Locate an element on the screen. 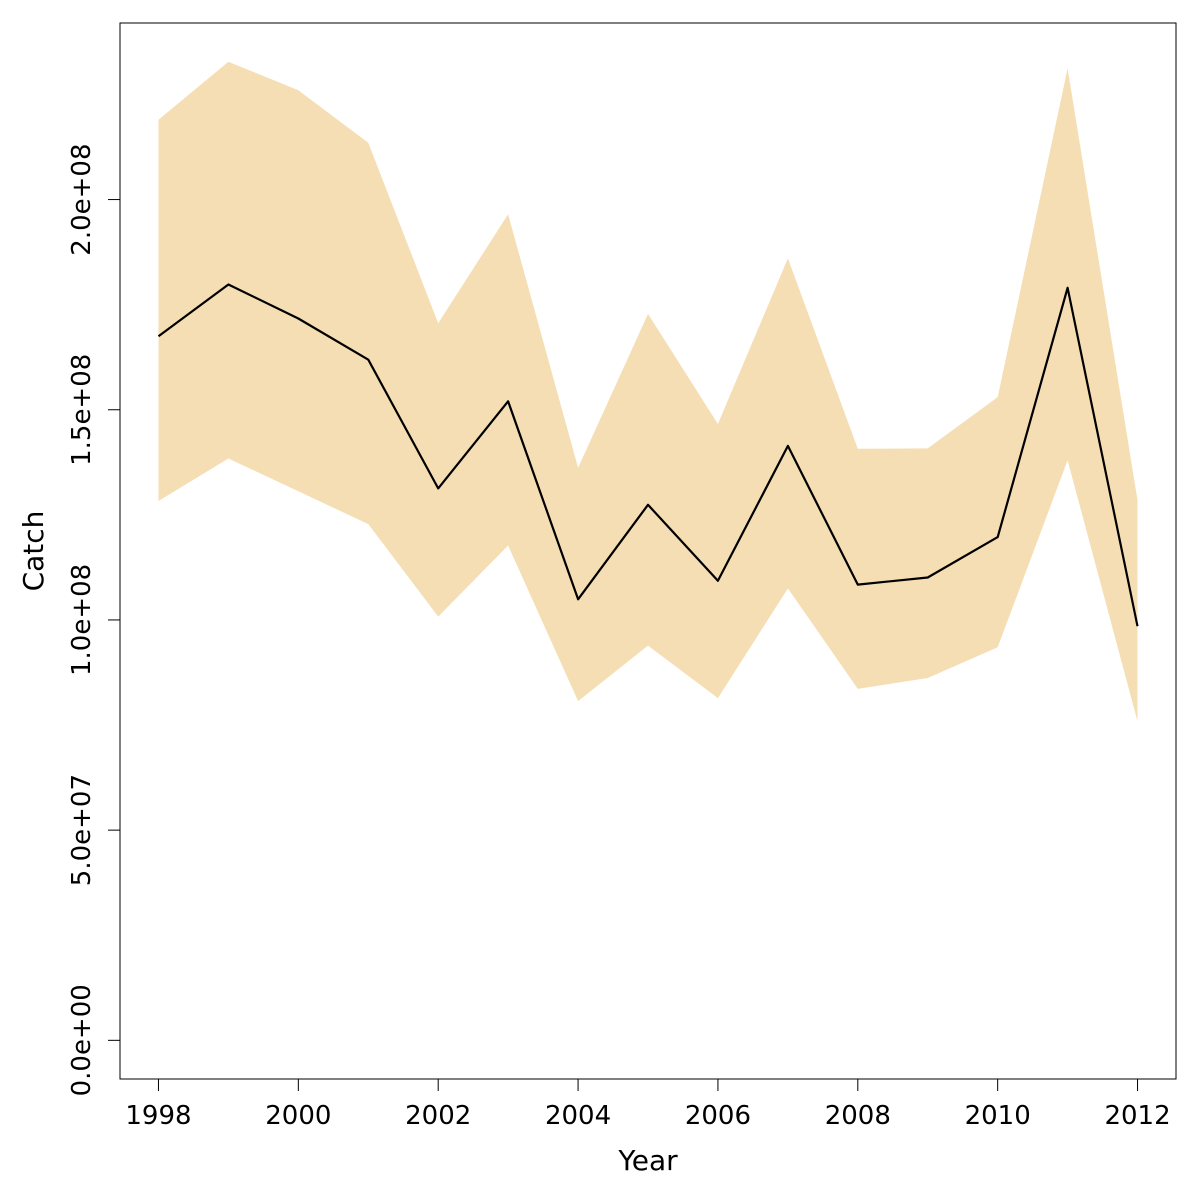 The height and width of the screenshot is (1200, 1200). y-tick-label: 1.0e+08 is located at coordinates (82, 620).